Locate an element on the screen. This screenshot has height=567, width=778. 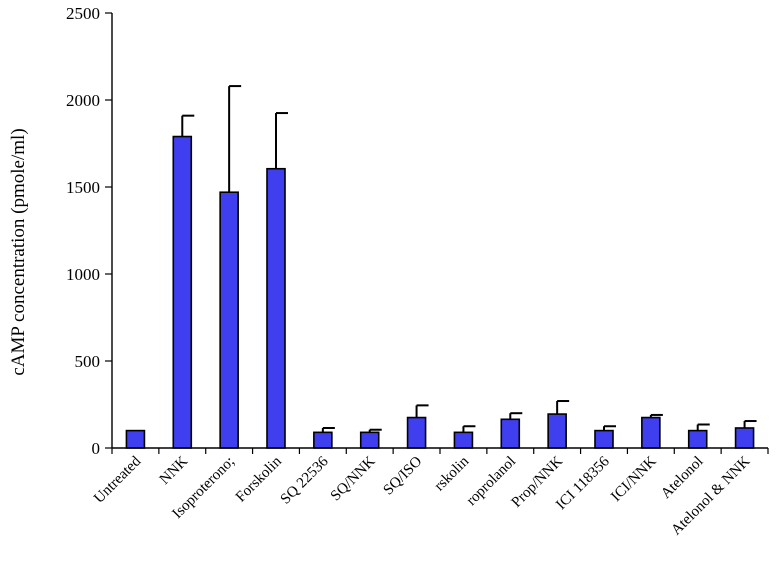
y-tick-label: 2000 is located at coordinates (83, 100).